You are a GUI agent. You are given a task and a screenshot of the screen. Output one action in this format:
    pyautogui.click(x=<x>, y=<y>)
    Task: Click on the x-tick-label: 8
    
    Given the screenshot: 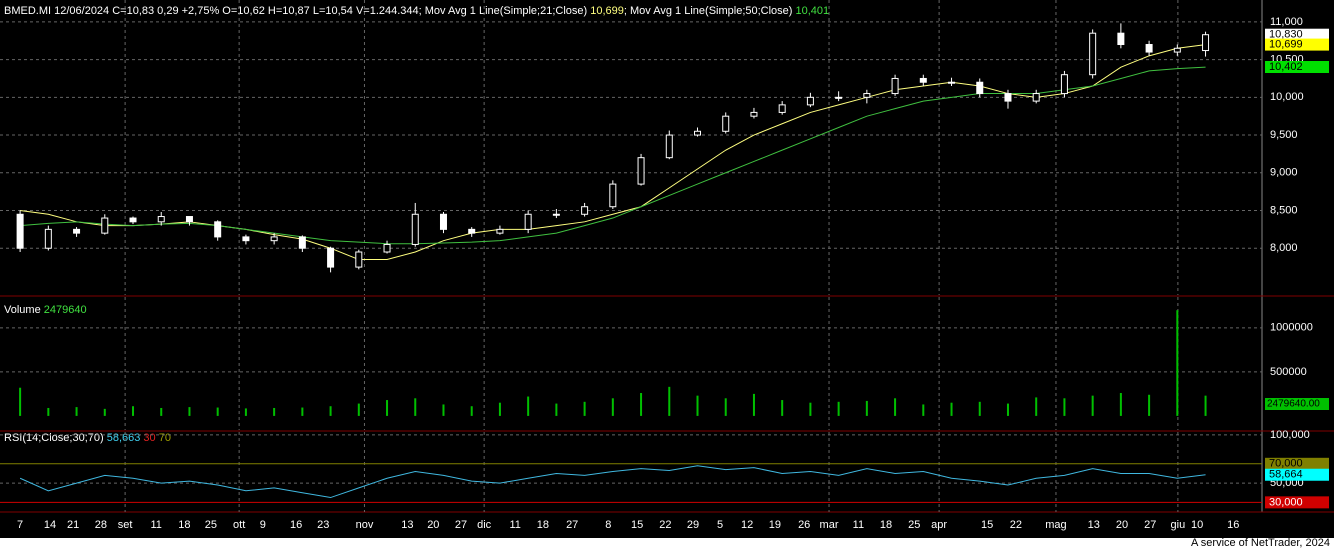 What is the action you would take?
    pyautogui.click(x=608, y=525)
    